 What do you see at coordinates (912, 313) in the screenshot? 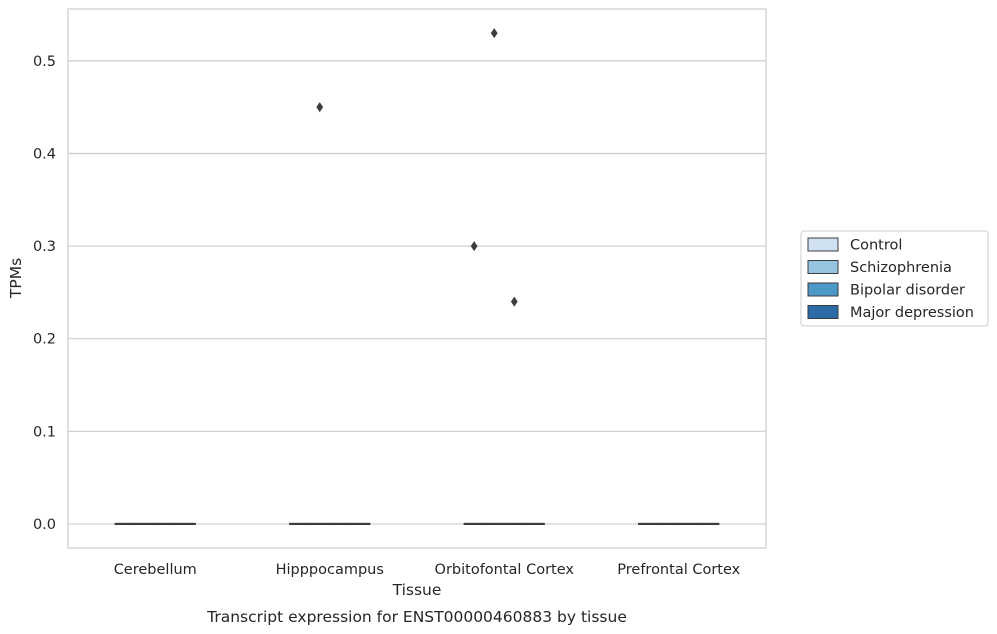
I see `legend-label: Major depression` at bounding box center [912, 313].